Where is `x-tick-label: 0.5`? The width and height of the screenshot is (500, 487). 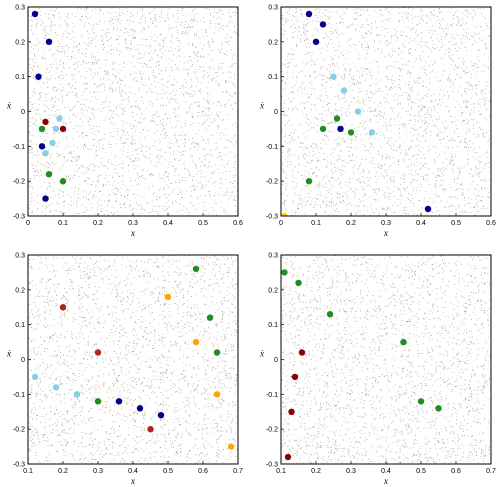 x-tick-label: 0.5 is located at coordinates (421, 471).